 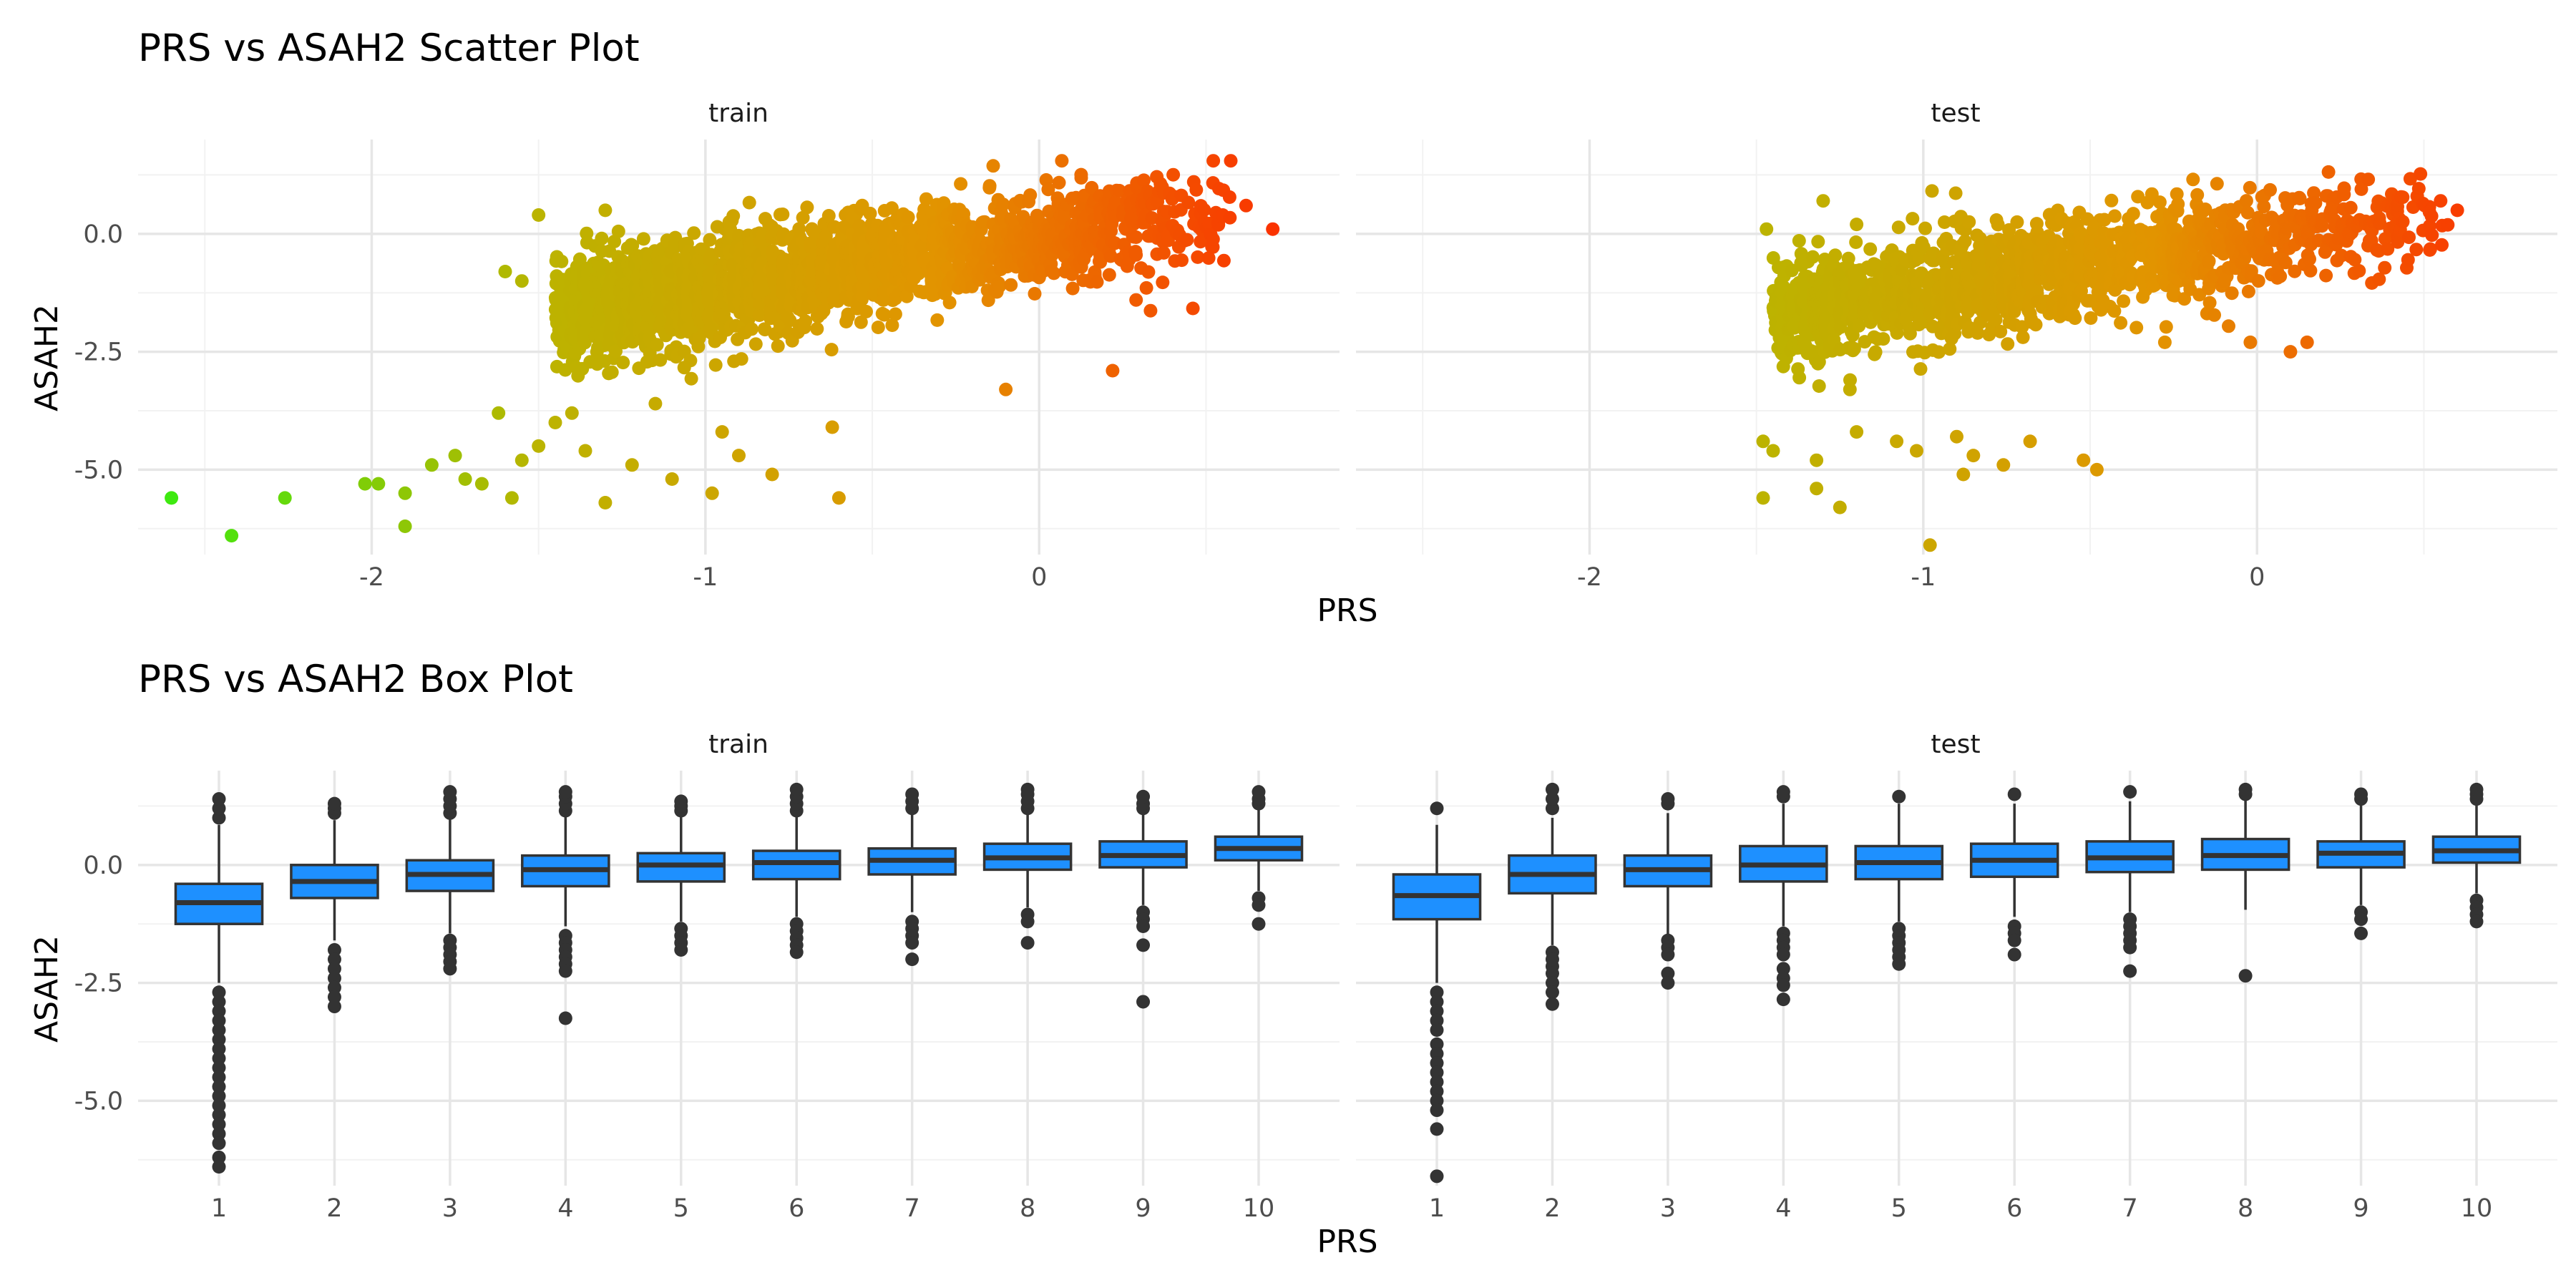 What do you see at coordinates (1589, 577) in the screenshot?
I see `x-tick-label: -2` at bounding box center [1589, 577].